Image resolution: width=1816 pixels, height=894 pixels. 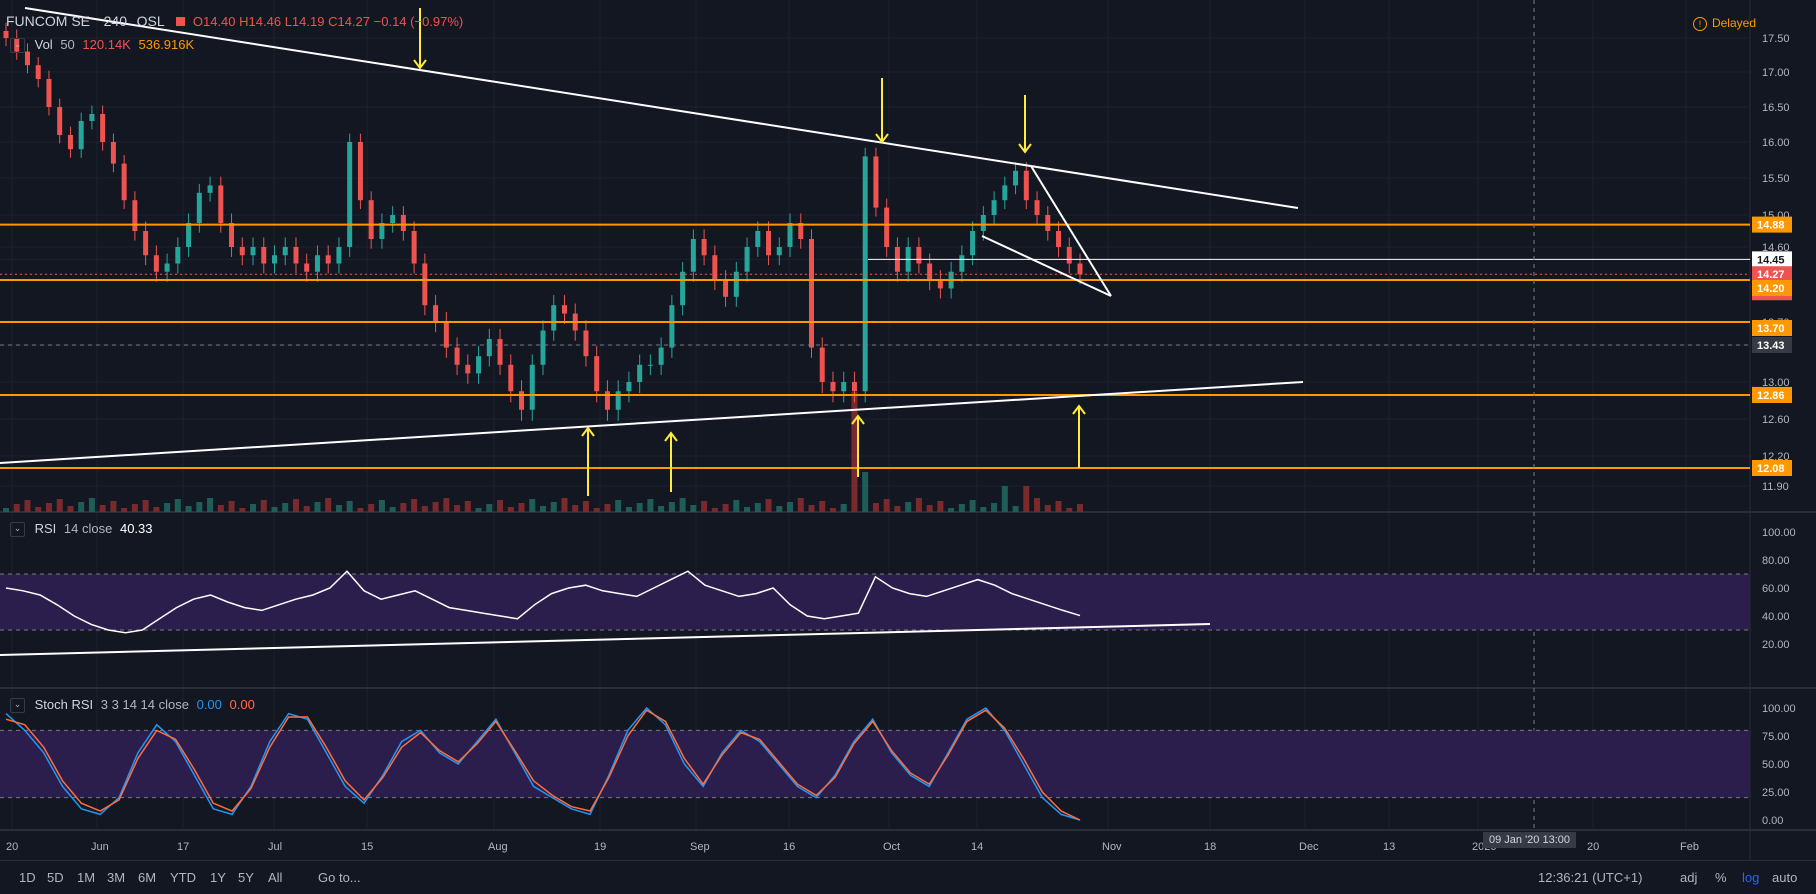 What do you see at coordinates (543, 765) in the screenshot?
I see `stoch-d-line` at bounding box center [543, 765].